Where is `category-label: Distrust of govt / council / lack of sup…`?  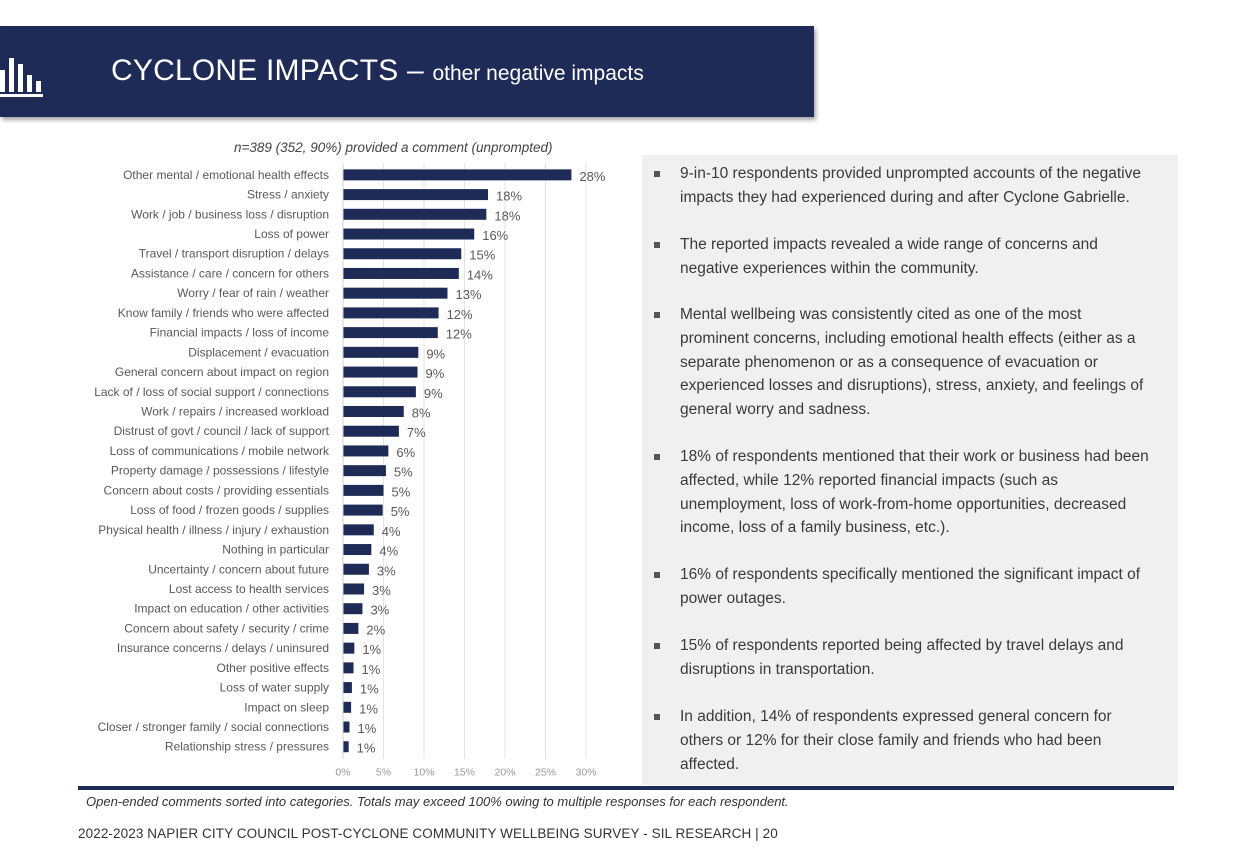
category-label: Distrust of govt / council / lack of sup… is located at coordinates (222, 431).